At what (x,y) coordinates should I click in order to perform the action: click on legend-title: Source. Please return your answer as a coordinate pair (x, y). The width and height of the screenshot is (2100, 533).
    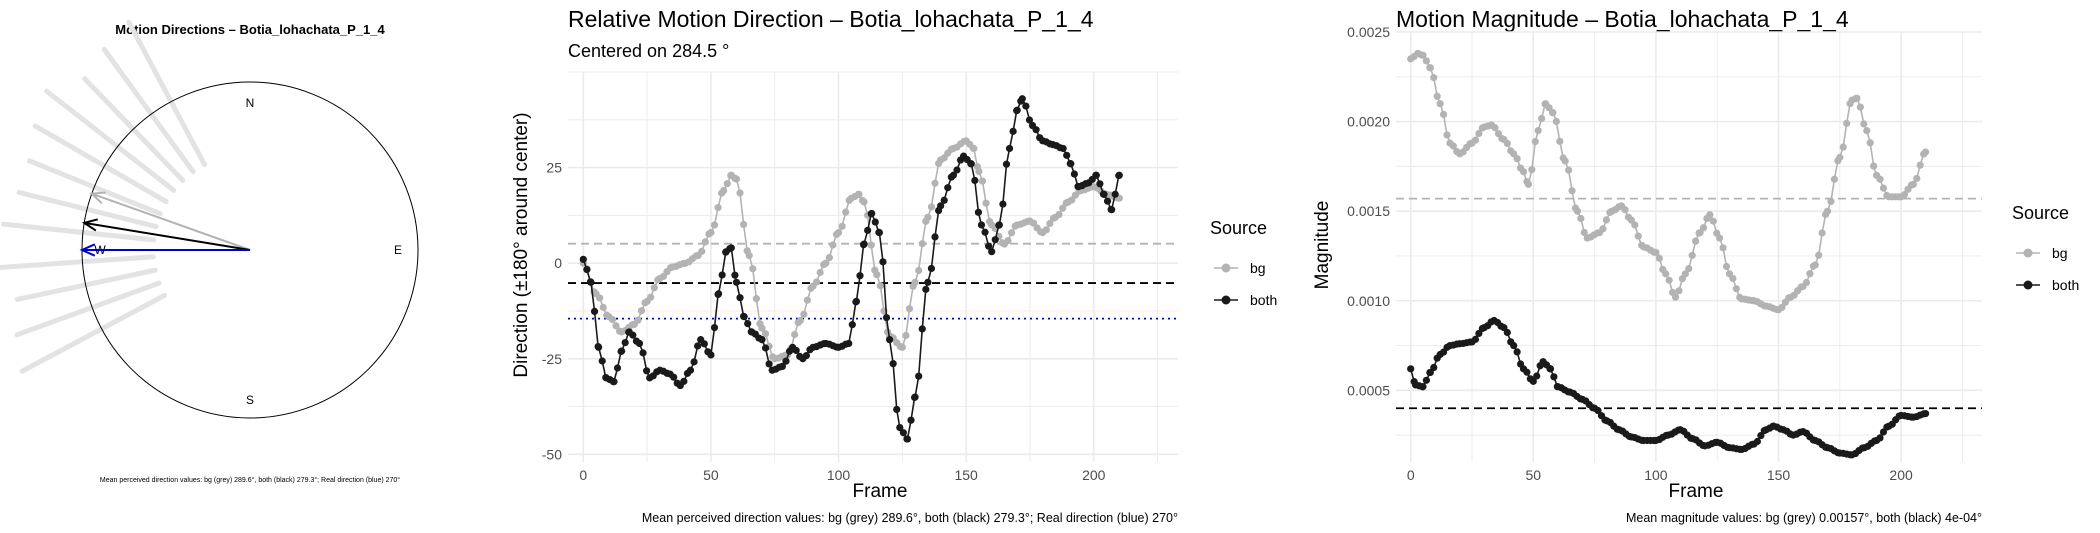
    Looking at the image, I should click on (1238, 228).